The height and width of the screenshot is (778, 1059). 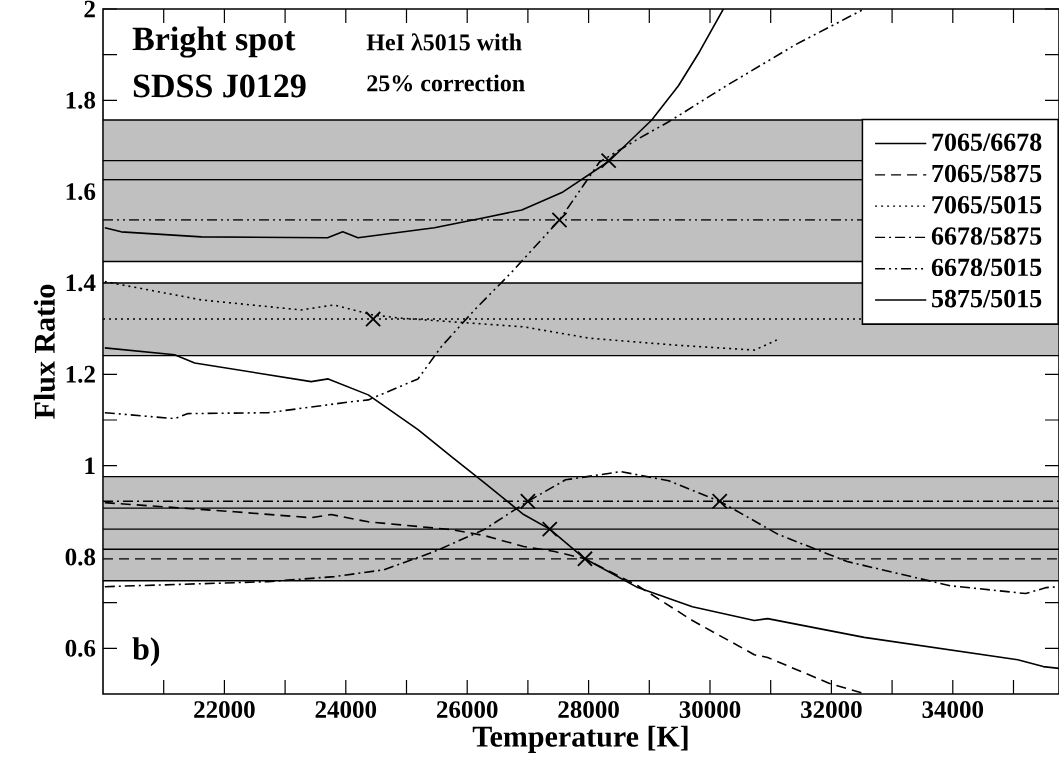 I want to click on legend-label: 7065/6678, so click(x=987, y=142).